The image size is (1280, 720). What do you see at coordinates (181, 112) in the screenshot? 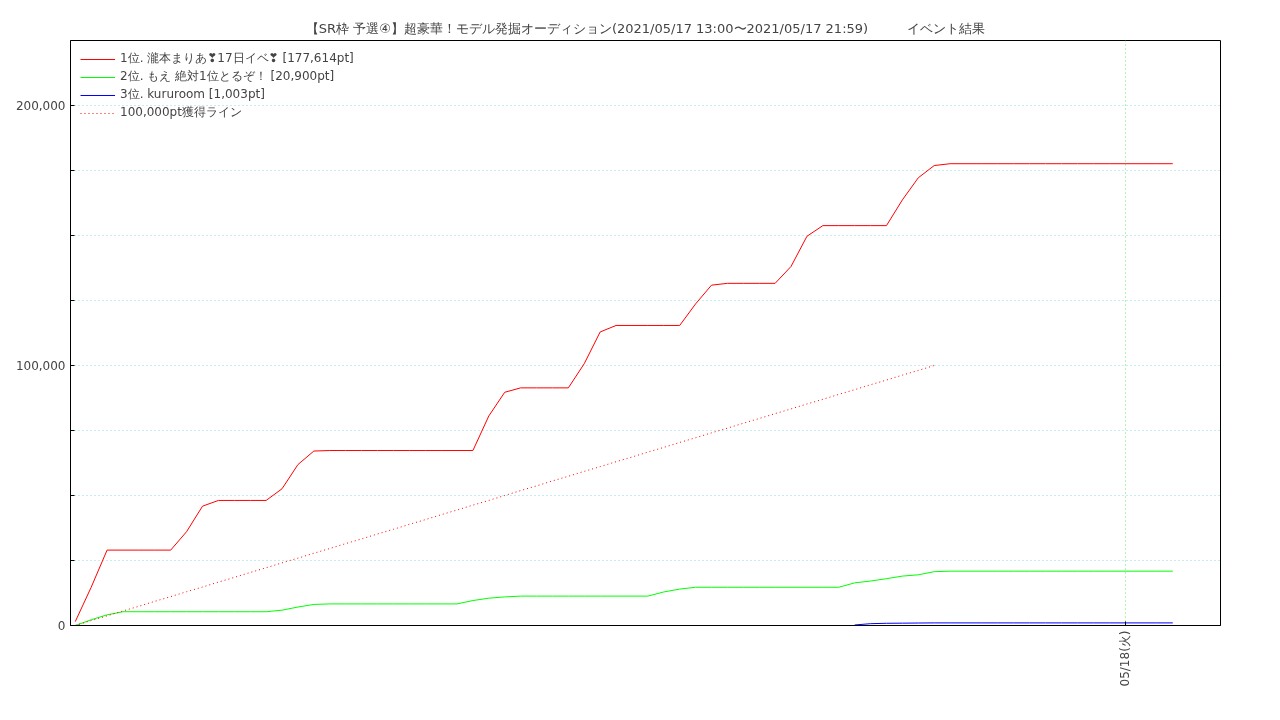
I see `legend-label: 100,000pt獲得ライン` at bounding box center [181, 112].